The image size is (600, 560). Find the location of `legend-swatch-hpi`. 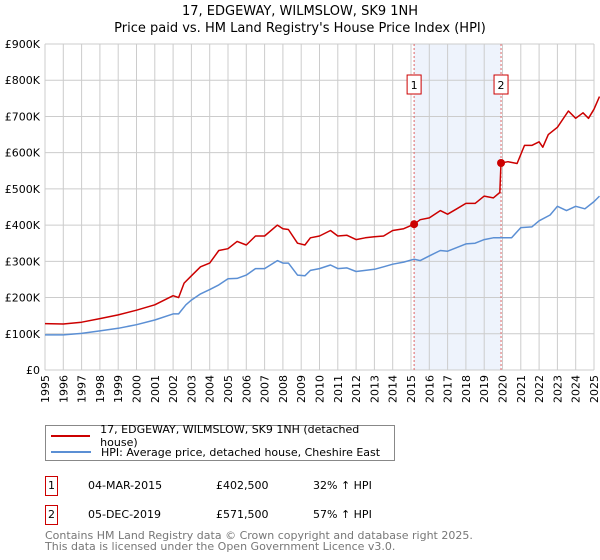

legend-swatch-hpi is located at coordinates (71, 452).